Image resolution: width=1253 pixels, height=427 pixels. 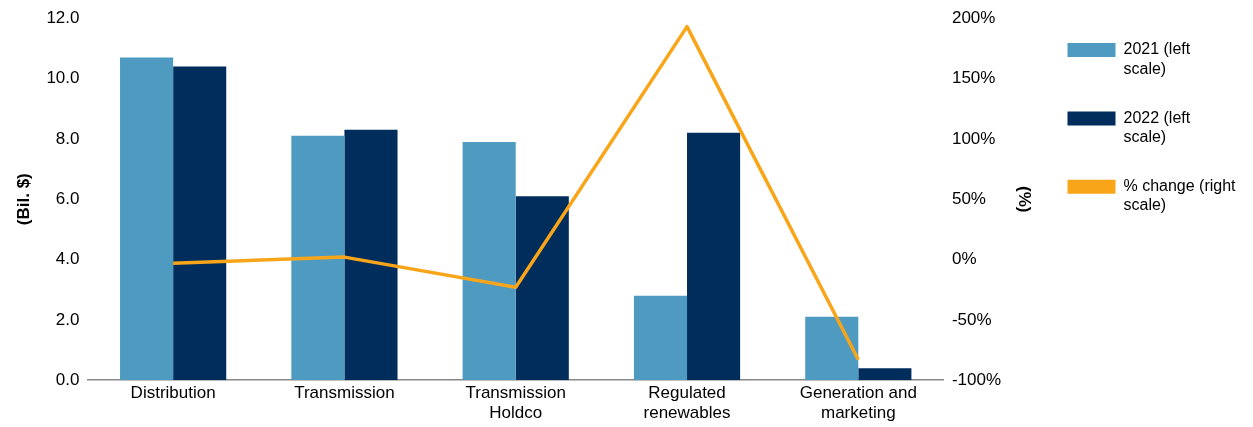 What do you see at coordinates (973, 78) in the screenshot?
I see `y2-tick-label: 150%` at bounding box center [973, 78].